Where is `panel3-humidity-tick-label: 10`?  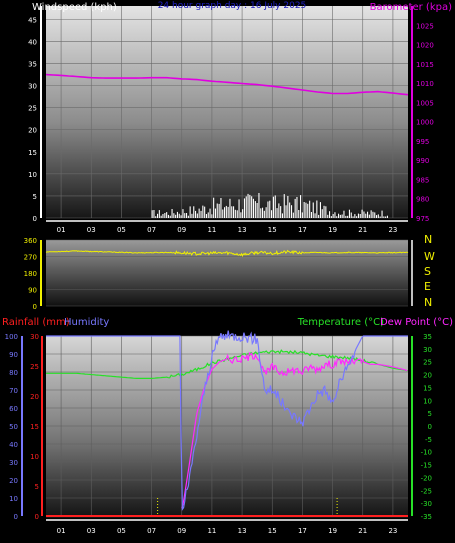 panel3-humidity-tick-label: 10 is located at coordinates (13, 499).